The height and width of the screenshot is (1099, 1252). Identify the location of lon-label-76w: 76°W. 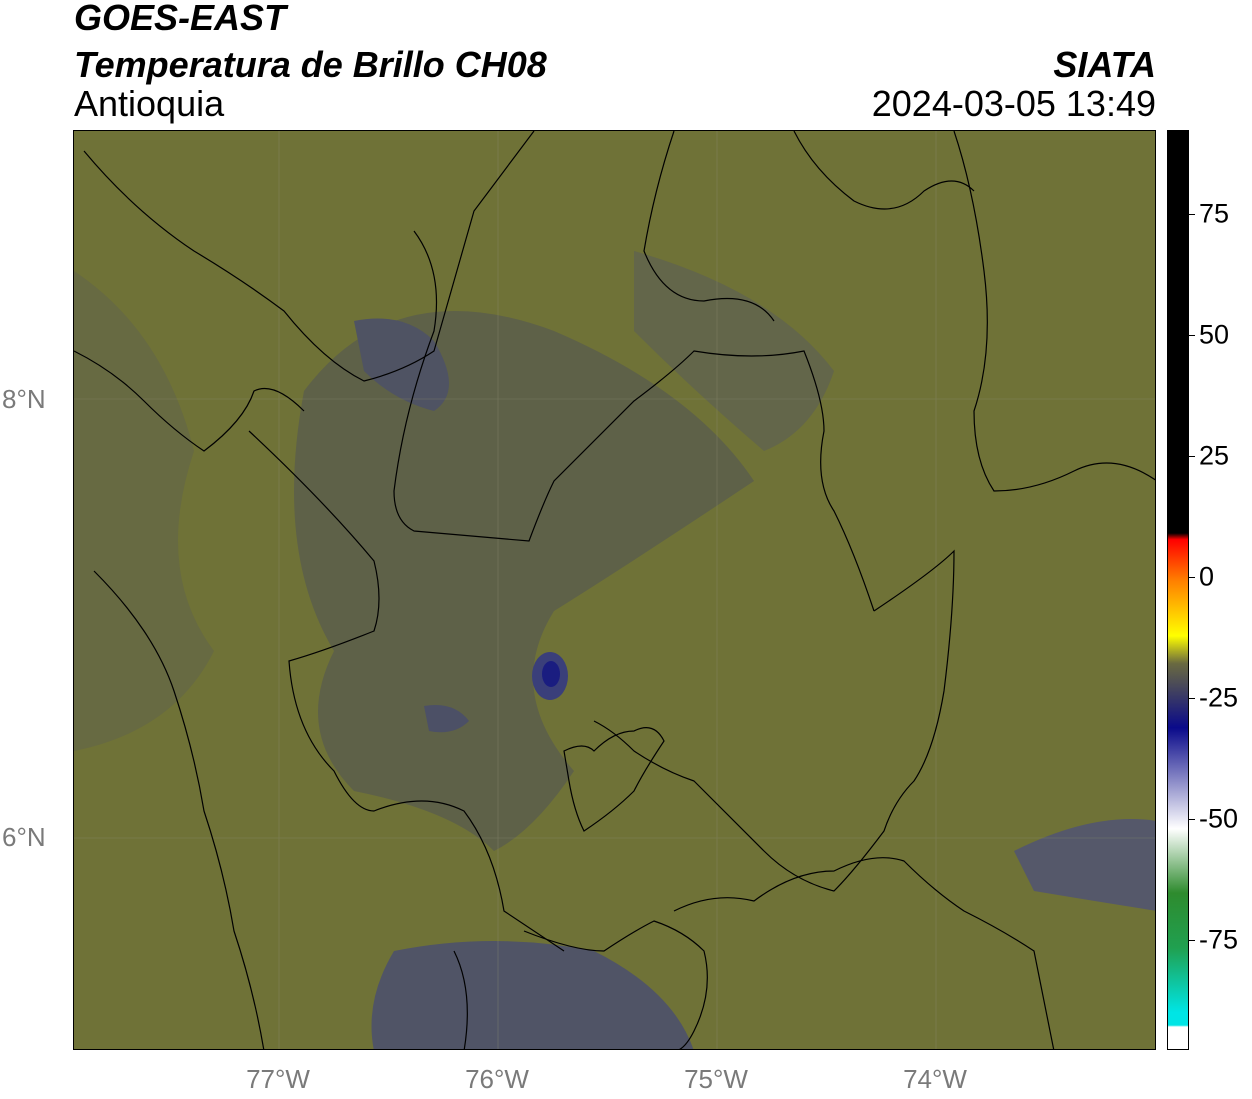
(497, 1079).